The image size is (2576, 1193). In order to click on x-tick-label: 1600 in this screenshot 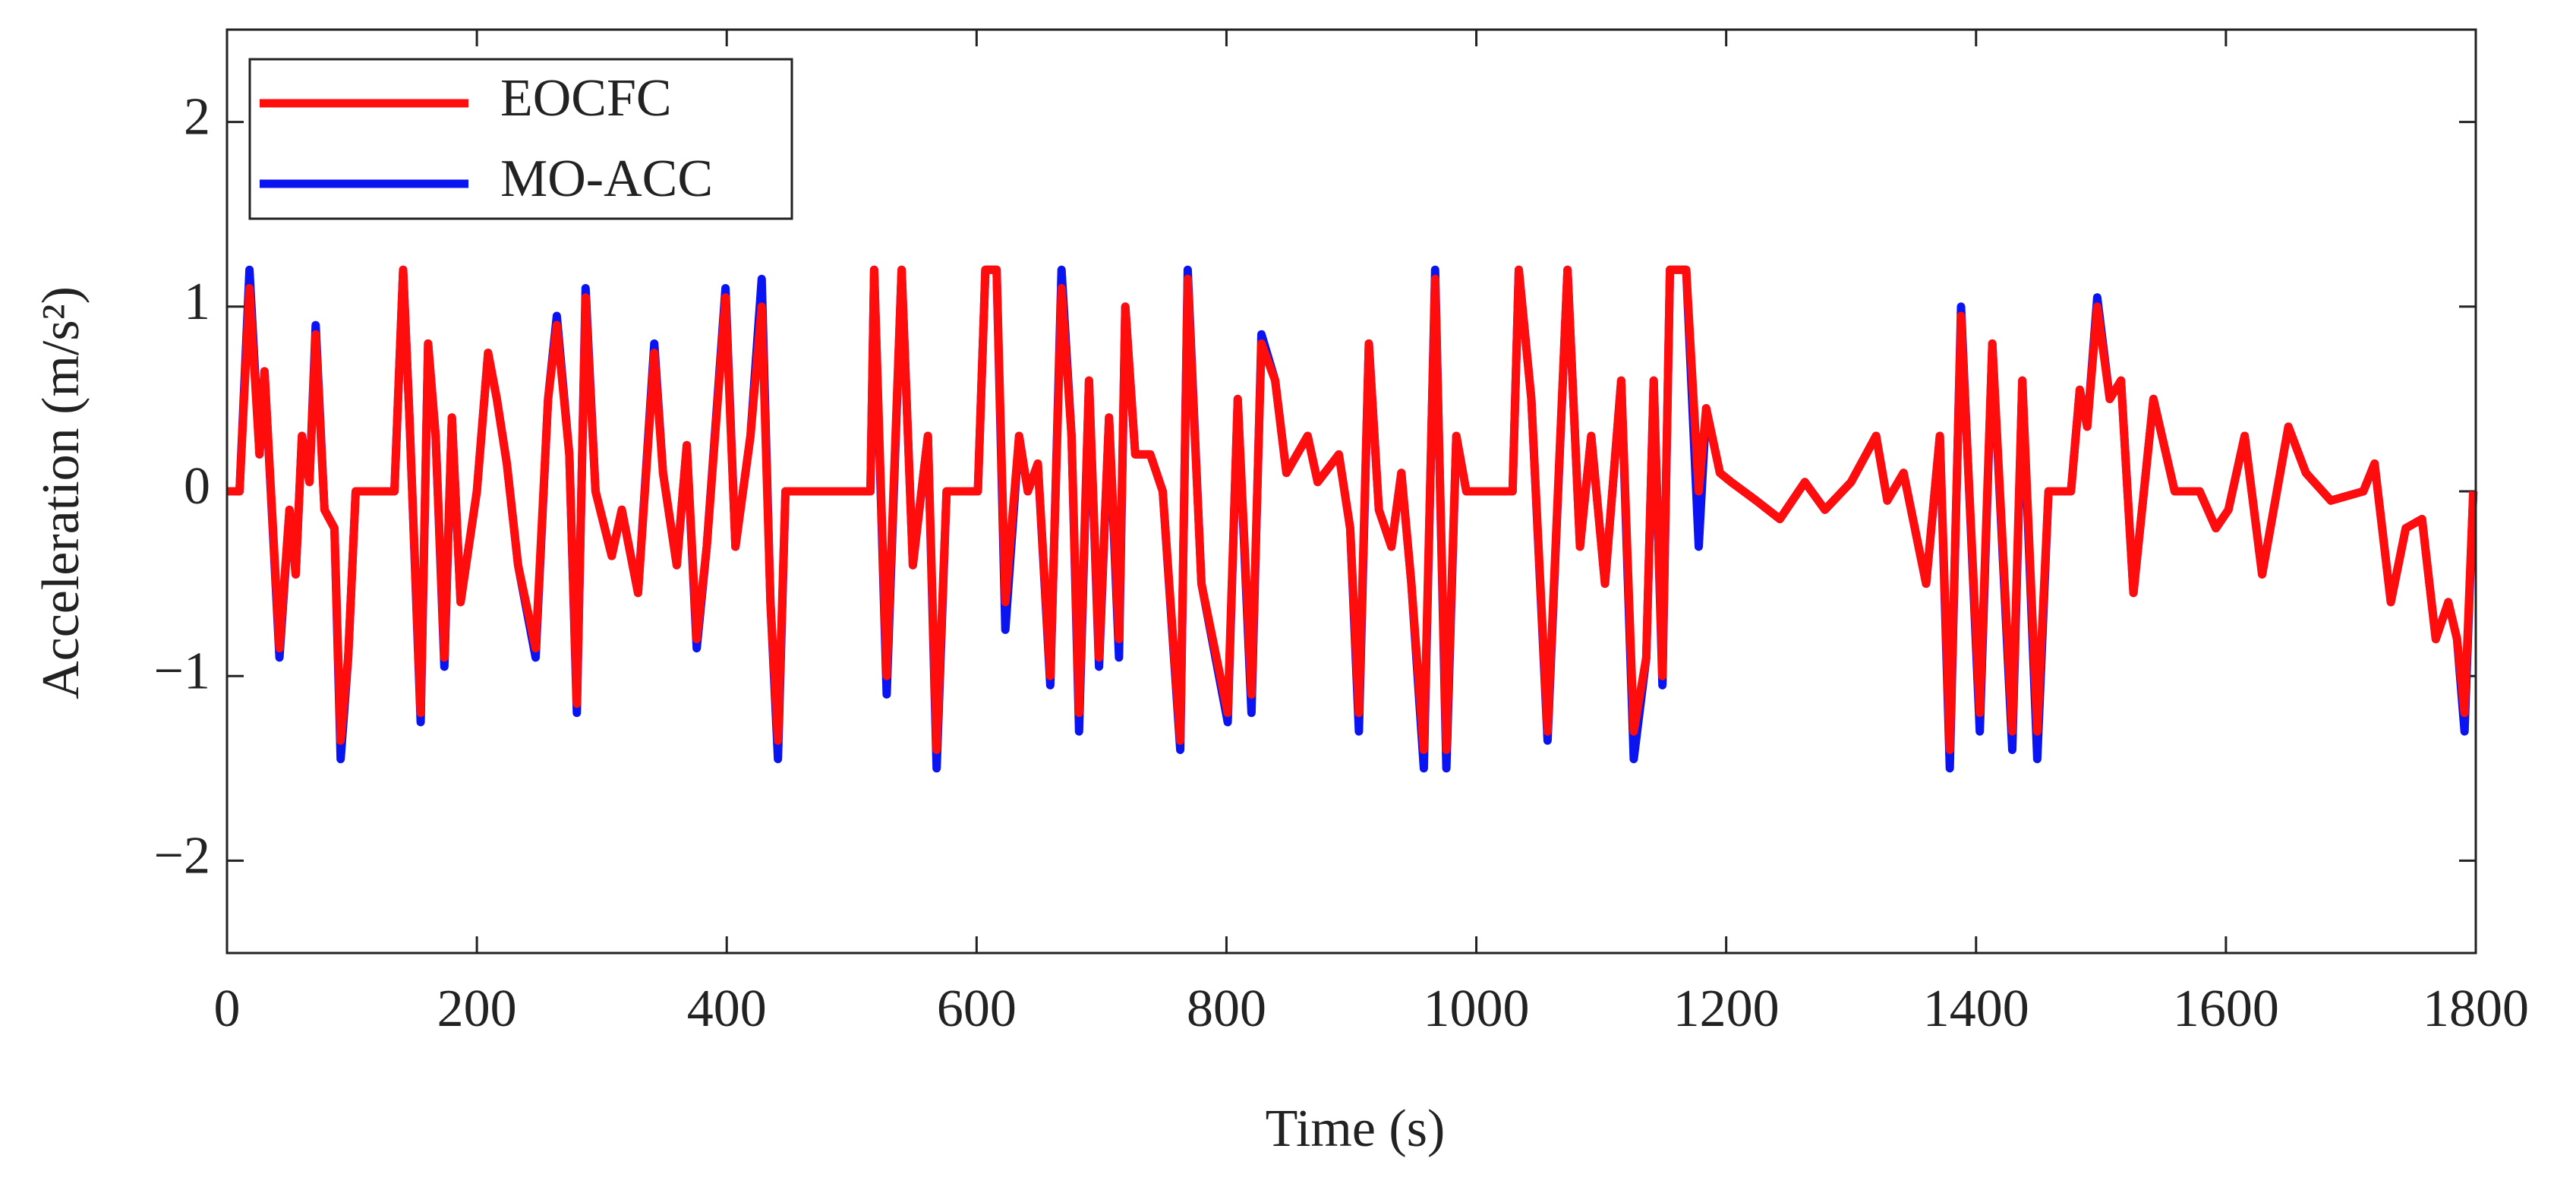, I will do `click(2226, 1009)`.